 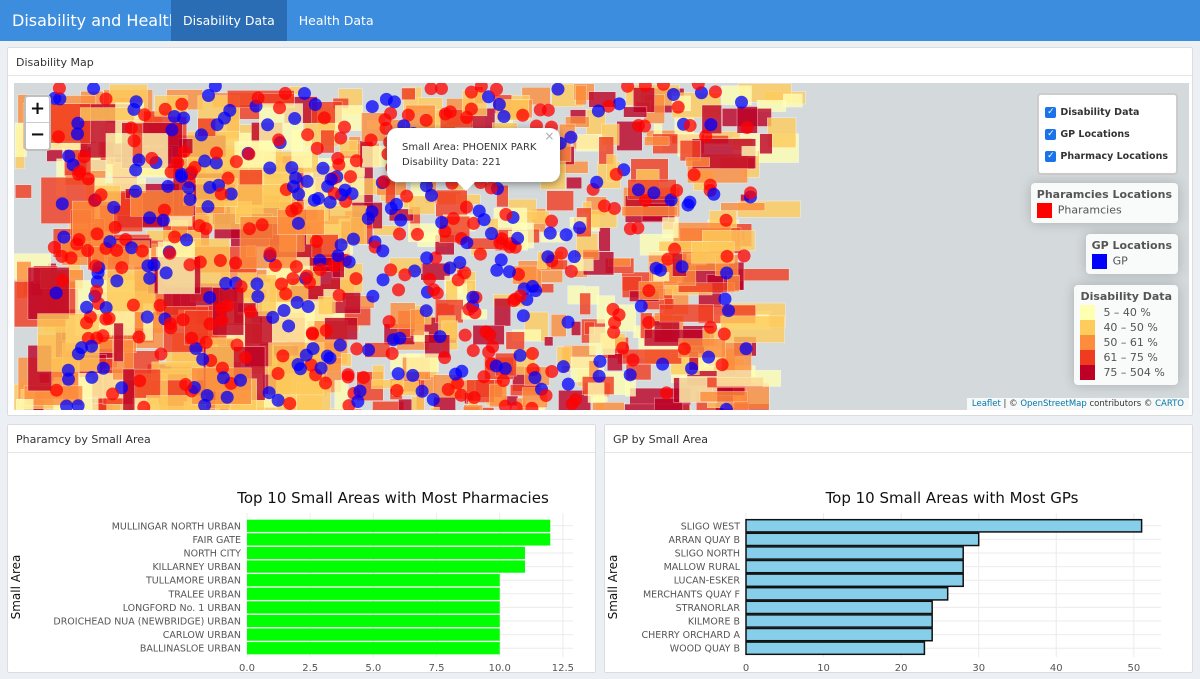 I want to click on y-tick-label: SLIGO WEST, so click(x=710, y=526).